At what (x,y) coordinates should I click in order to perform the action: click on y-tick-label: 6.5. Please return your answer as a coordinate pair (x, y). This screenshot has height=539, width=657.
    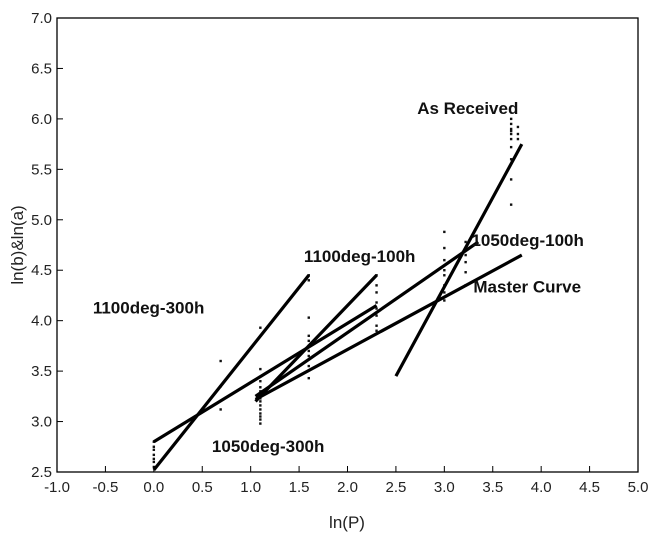
    Looking at the image, I should click on (41, 68).